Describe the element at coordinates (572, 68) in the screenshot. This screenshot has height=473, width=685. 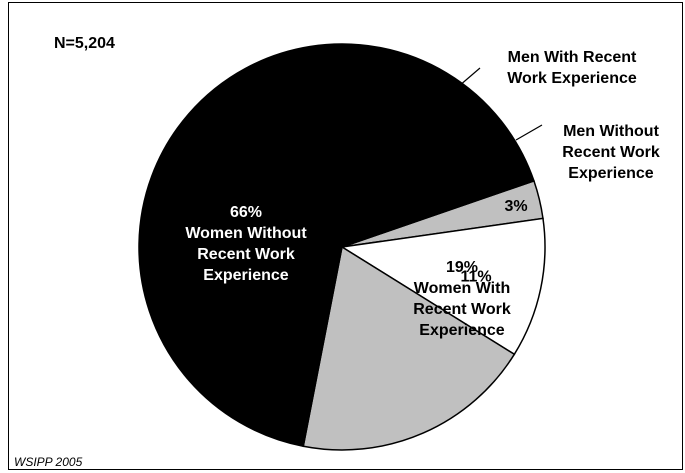
I see `slice-label: Men With Recent Work Experience` at that location.